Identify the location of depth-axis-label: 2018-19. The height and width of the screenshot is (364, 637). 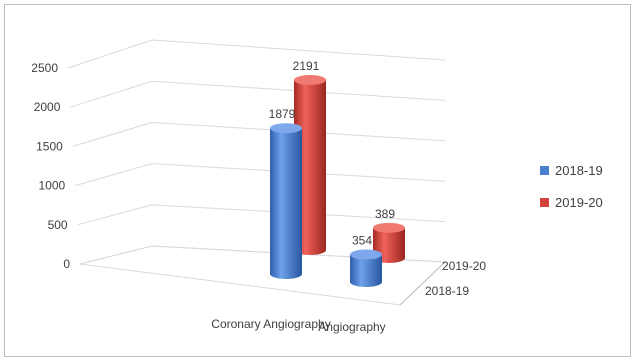
(447, 291).